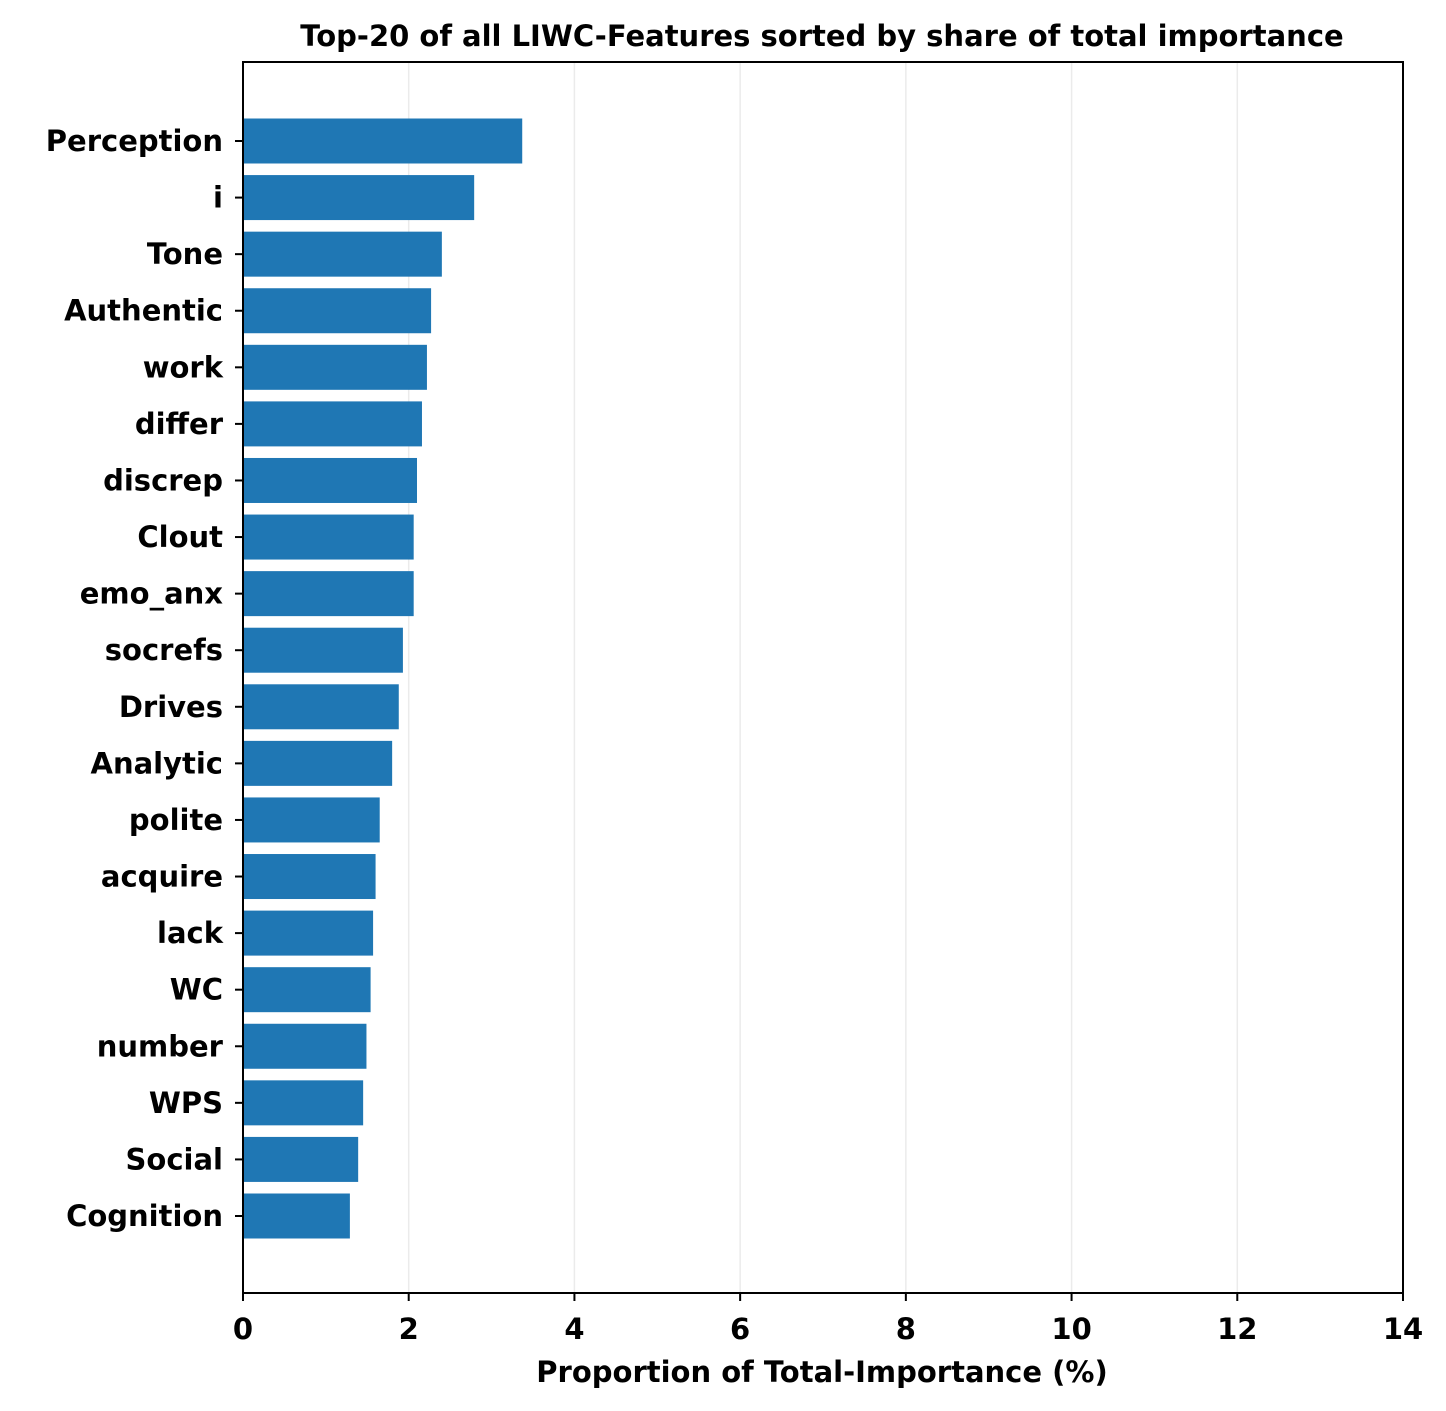 This screenshot has height=1411, width=1446. Describe the element at coordinates (330, 480) in the screenshot. I see `bar-discrep` at that location.